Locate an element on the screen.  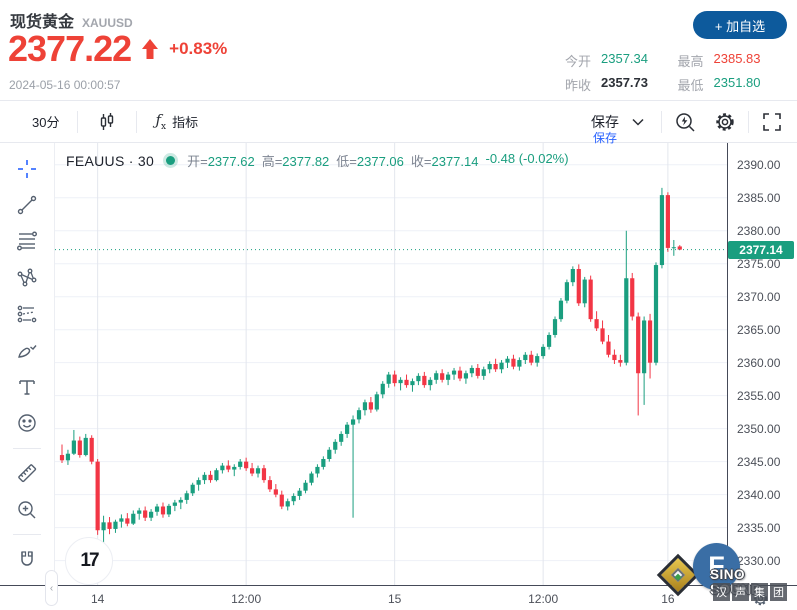
sino-f-logo: F is located at coordinates (716, 566).